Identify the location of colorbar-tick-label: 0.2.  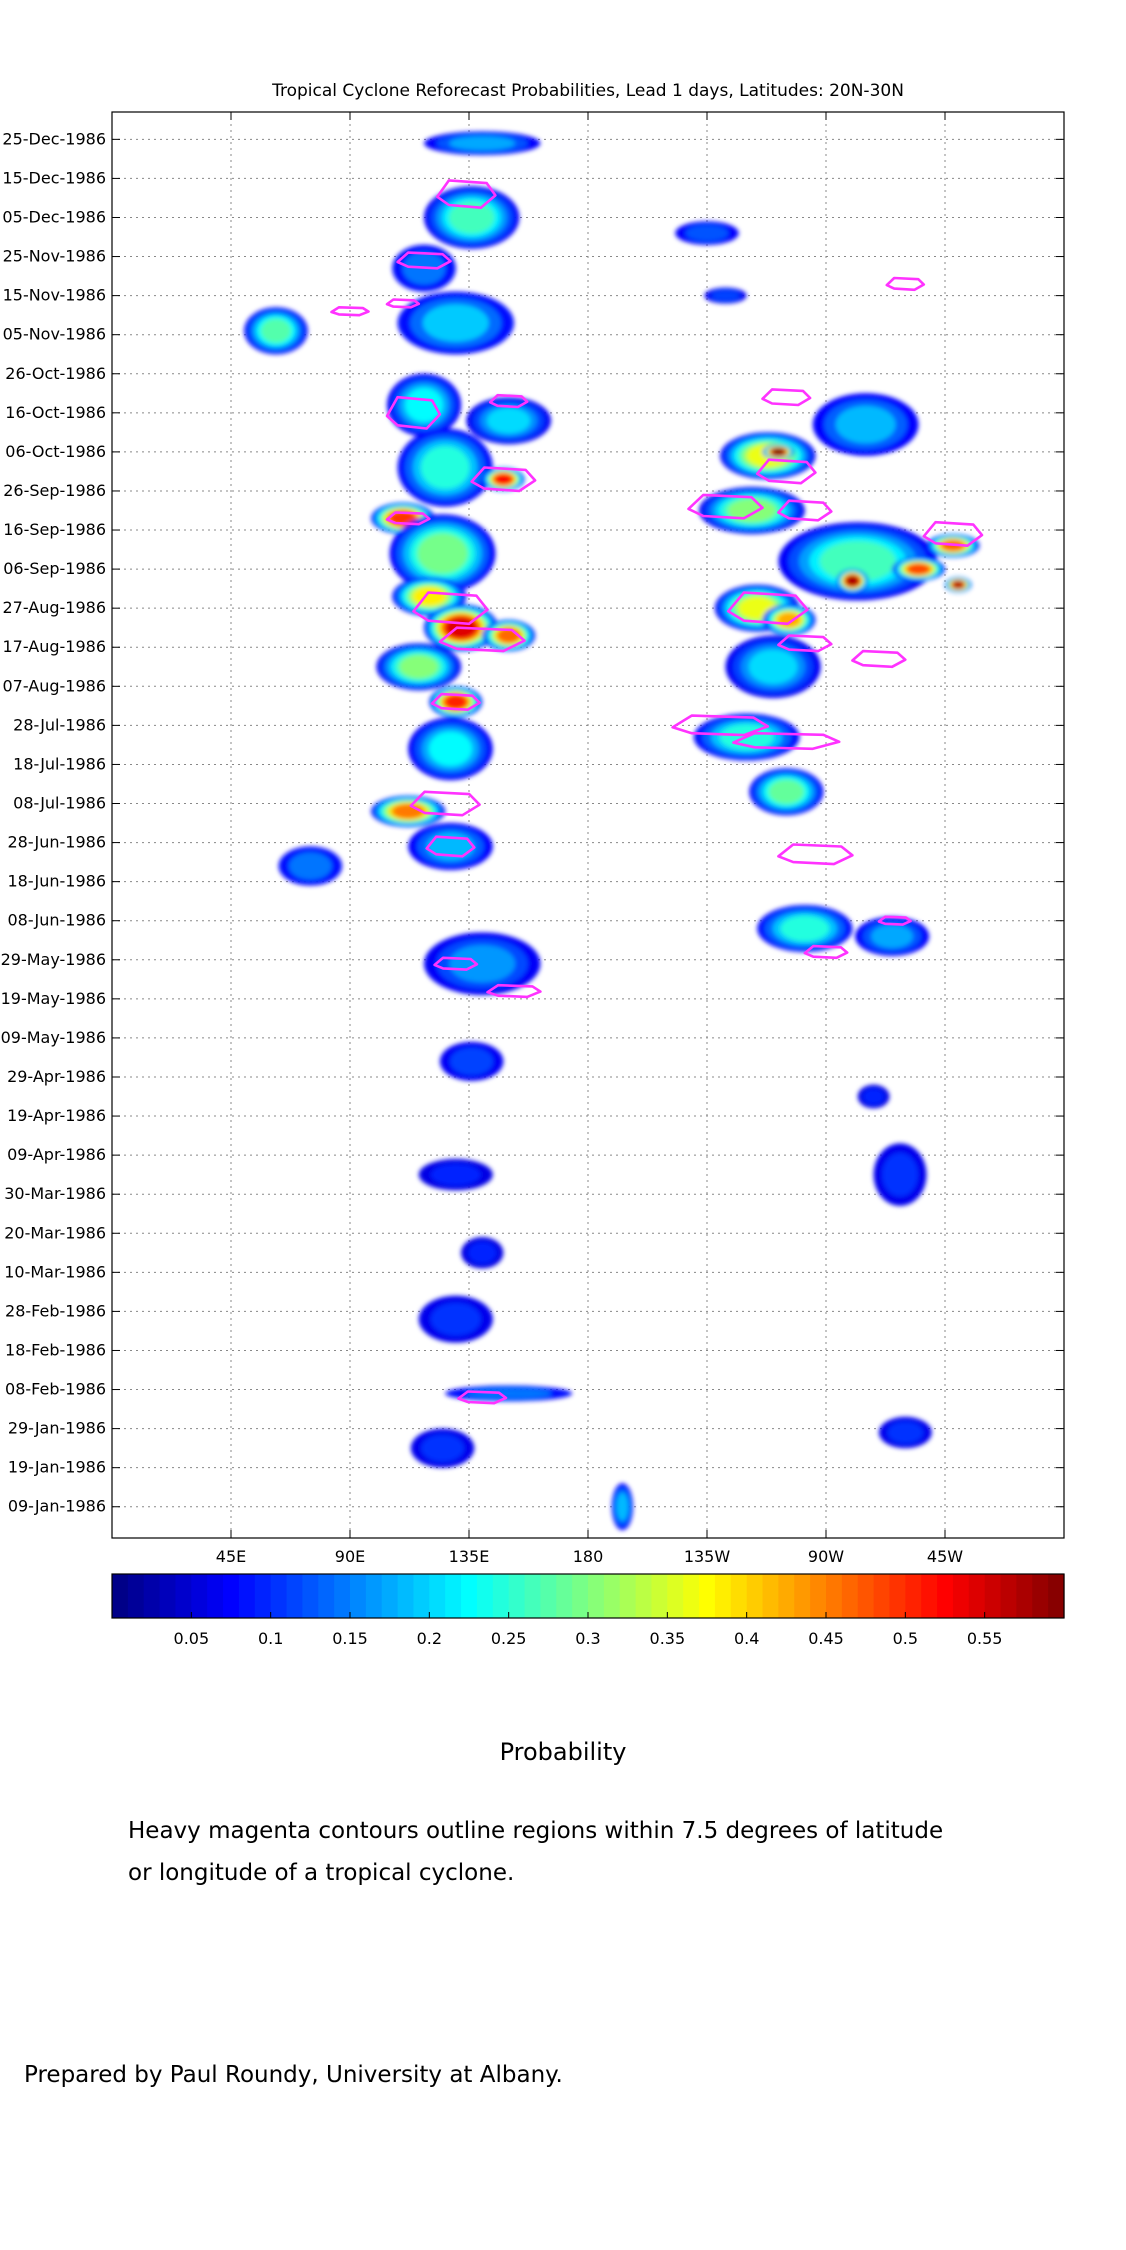
(429, 1638).